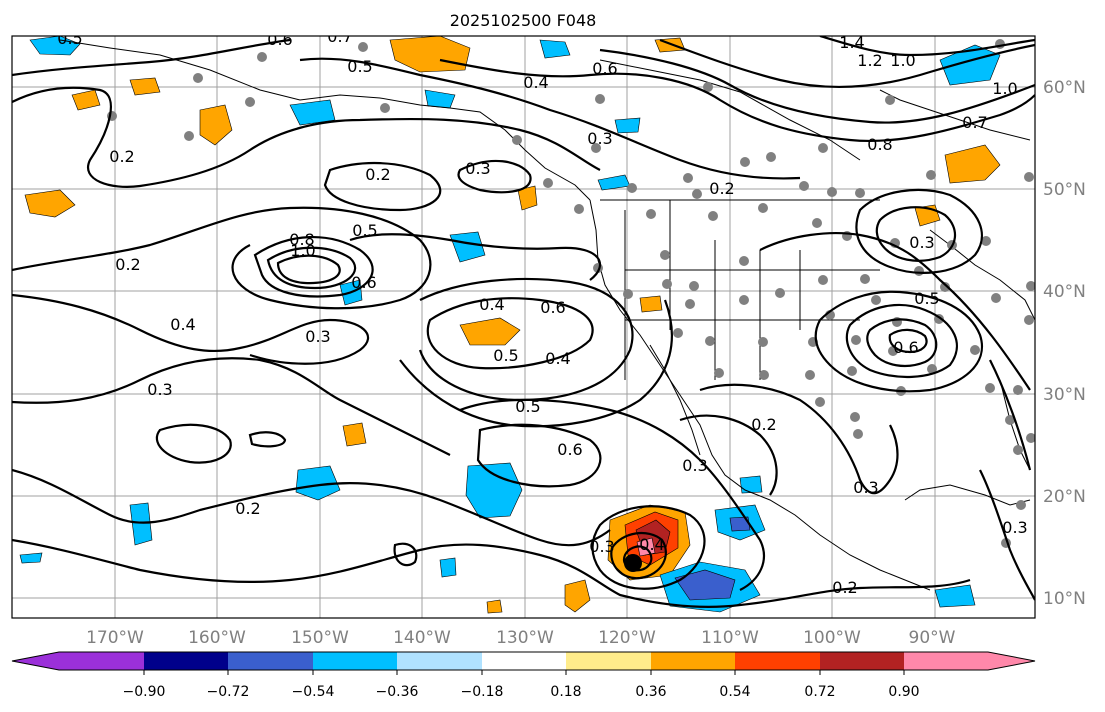  I want to click on lon-tick-label: 160°W, so click(217, 638).